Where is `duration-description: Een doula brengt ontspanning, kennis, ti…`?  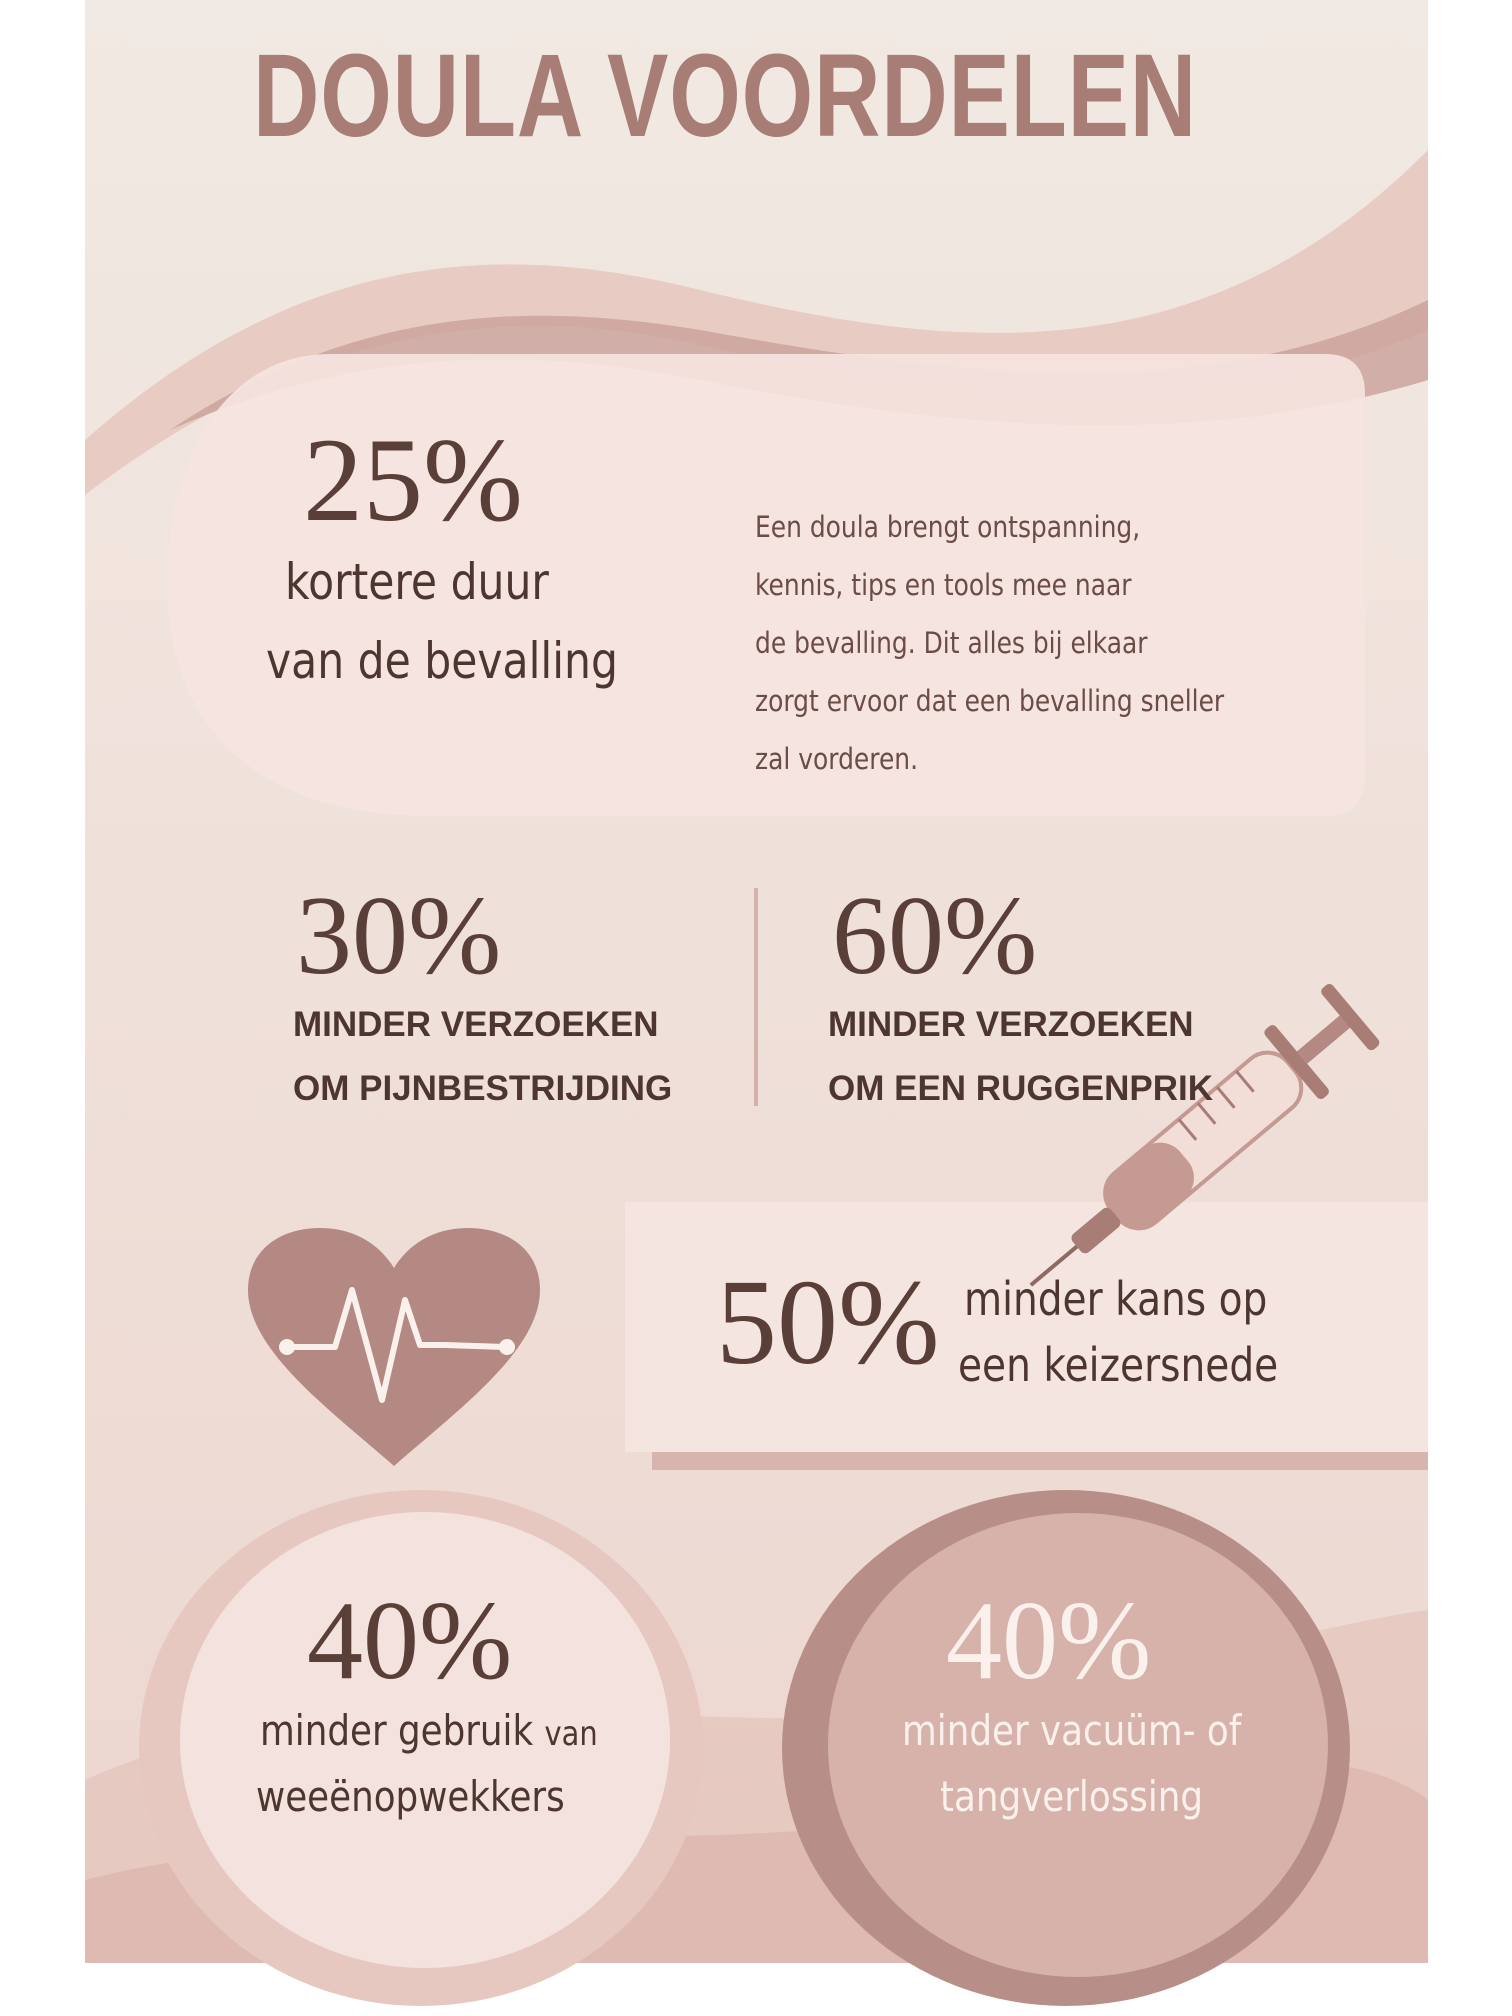
duration-description: Een doula brengt ontspanning, kennis, ti… is located at coordinates (989, 643).